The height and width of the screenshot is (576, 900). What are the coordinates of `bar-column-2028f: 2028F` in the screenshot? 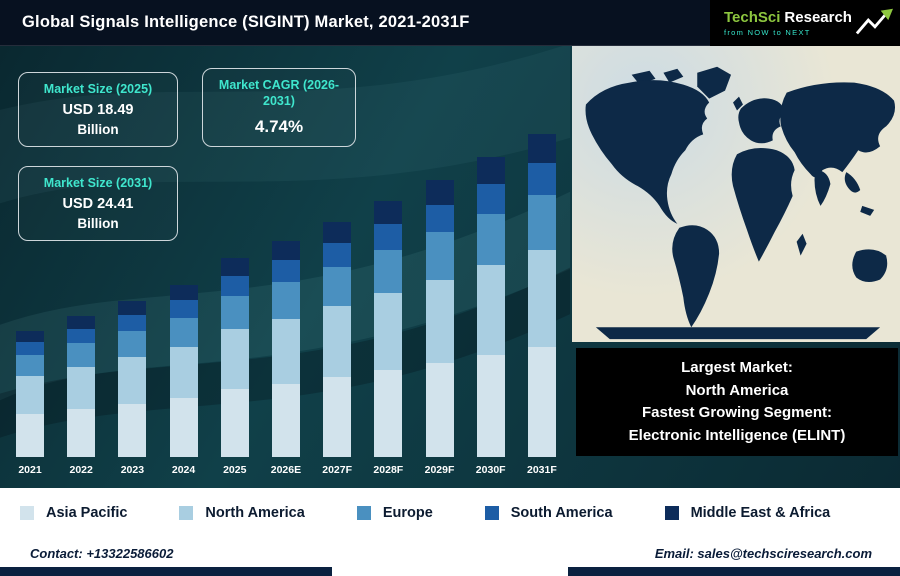 It's located at (388, 338).